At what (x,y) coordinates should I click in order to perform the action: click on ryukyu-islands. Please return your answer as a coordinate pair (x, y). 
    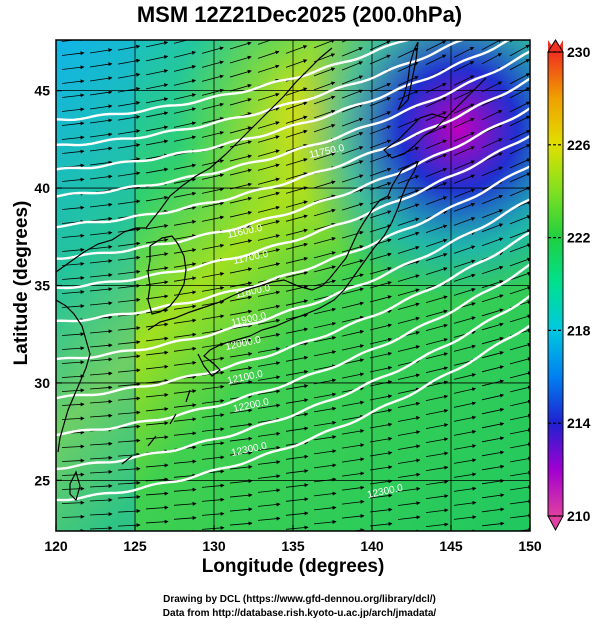
    Looking at the image, I should click on (156, 427).